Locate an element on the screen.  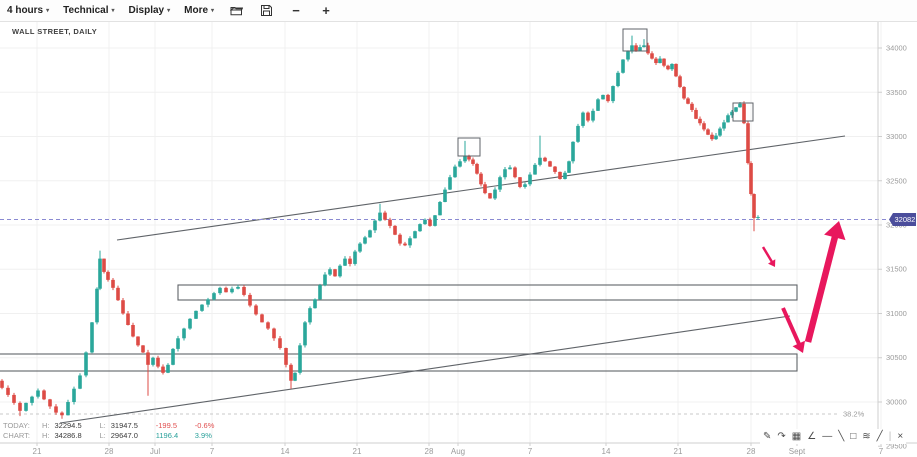
y-axis-label: 33000 is located at coordinates (896, 136).